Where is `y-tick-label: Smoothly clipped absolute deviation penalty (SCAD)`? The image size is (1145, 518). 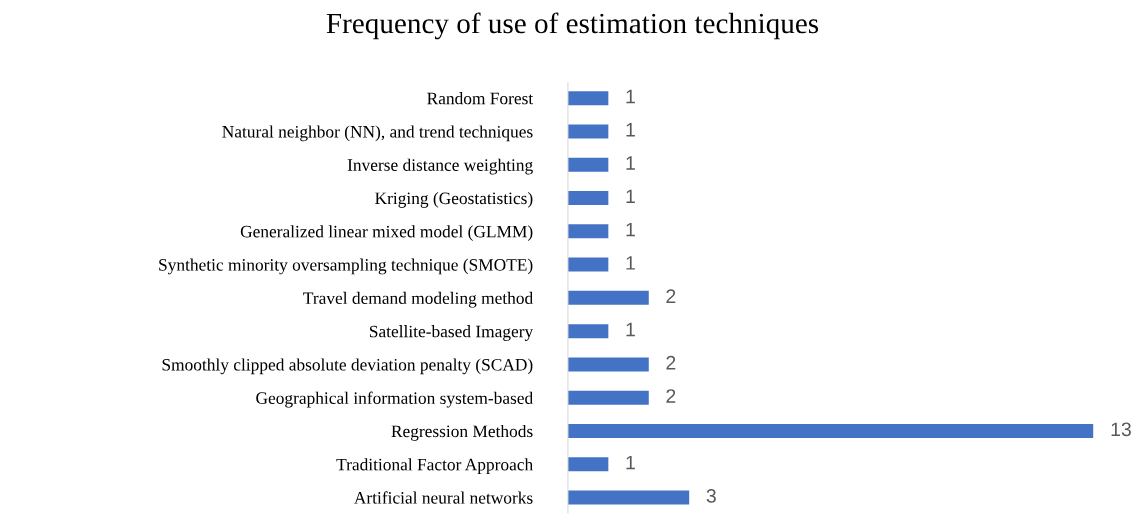 y-tick-label: Smoothly clipped absolute deviation penalty (SCAD) is located at coordinates (347, 366).